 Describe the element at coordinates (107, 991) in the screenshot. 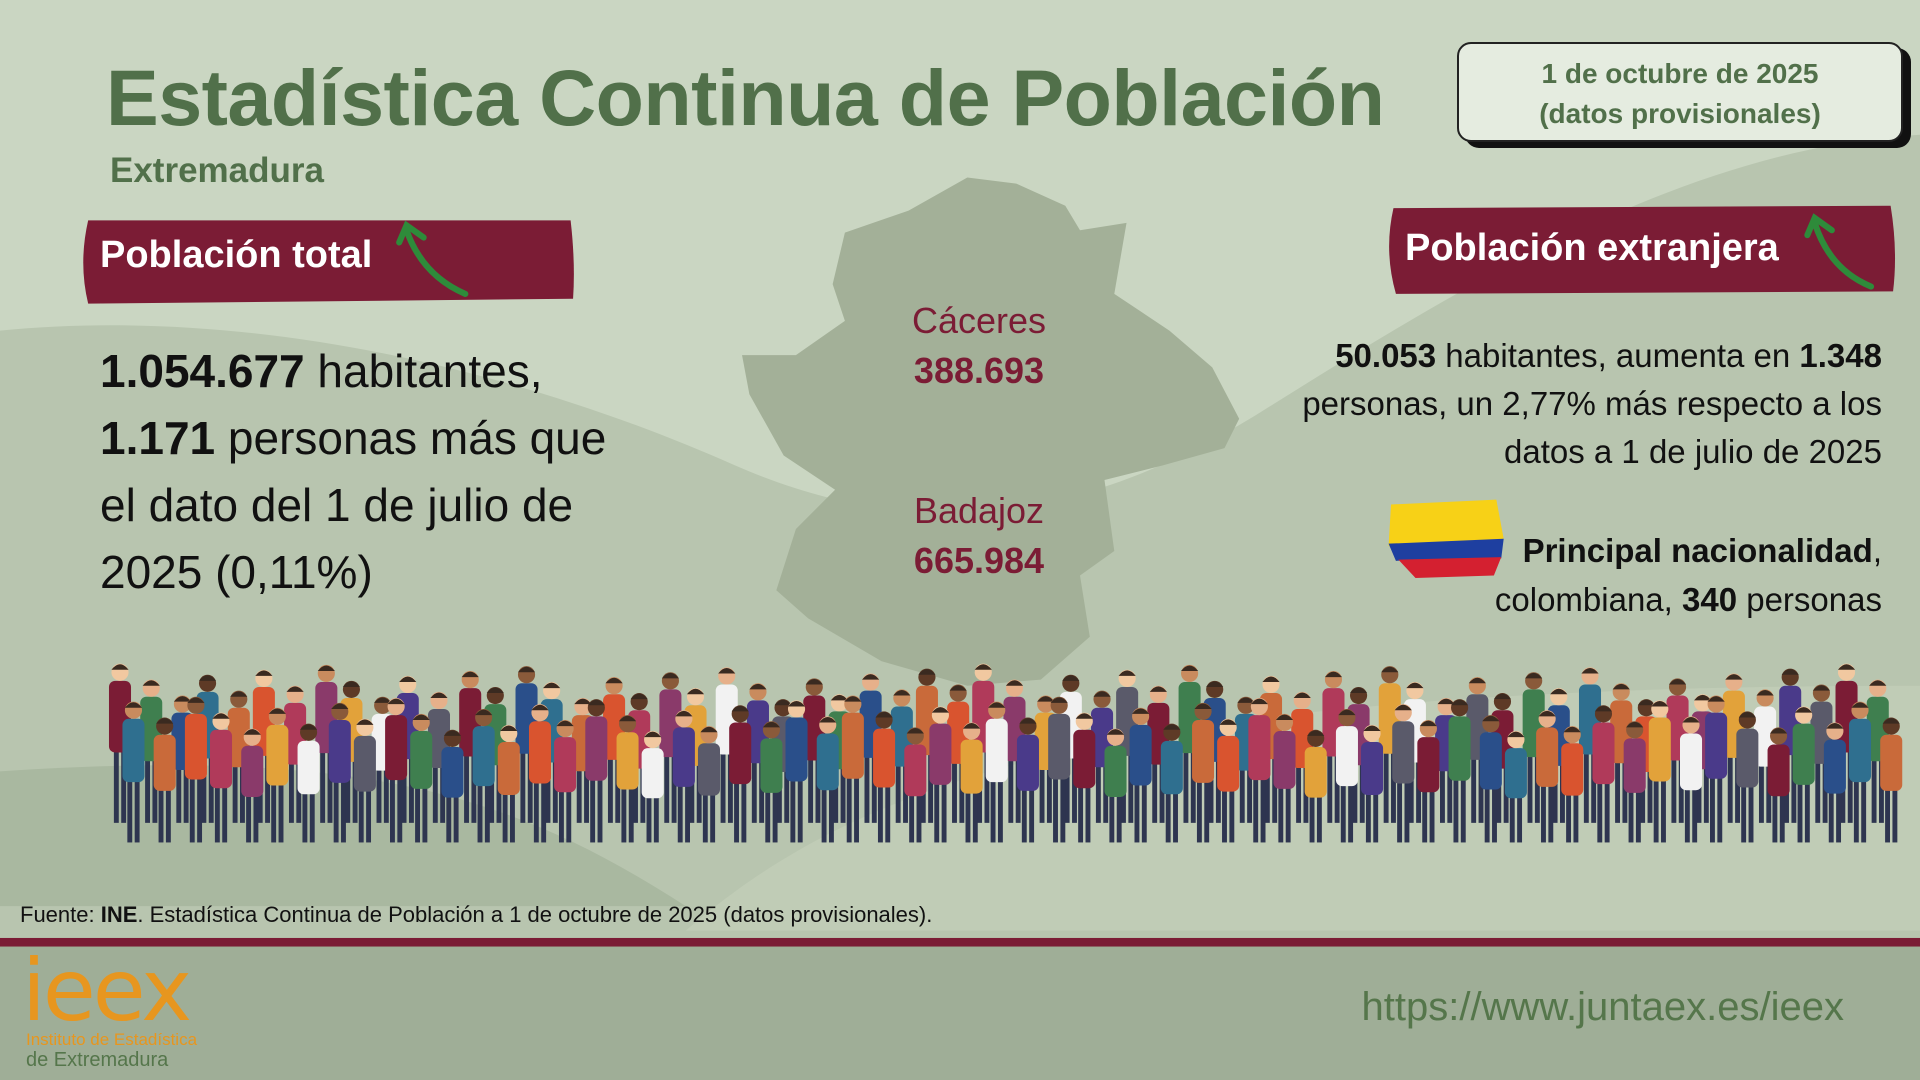

I see `logo: ieex` at that location.